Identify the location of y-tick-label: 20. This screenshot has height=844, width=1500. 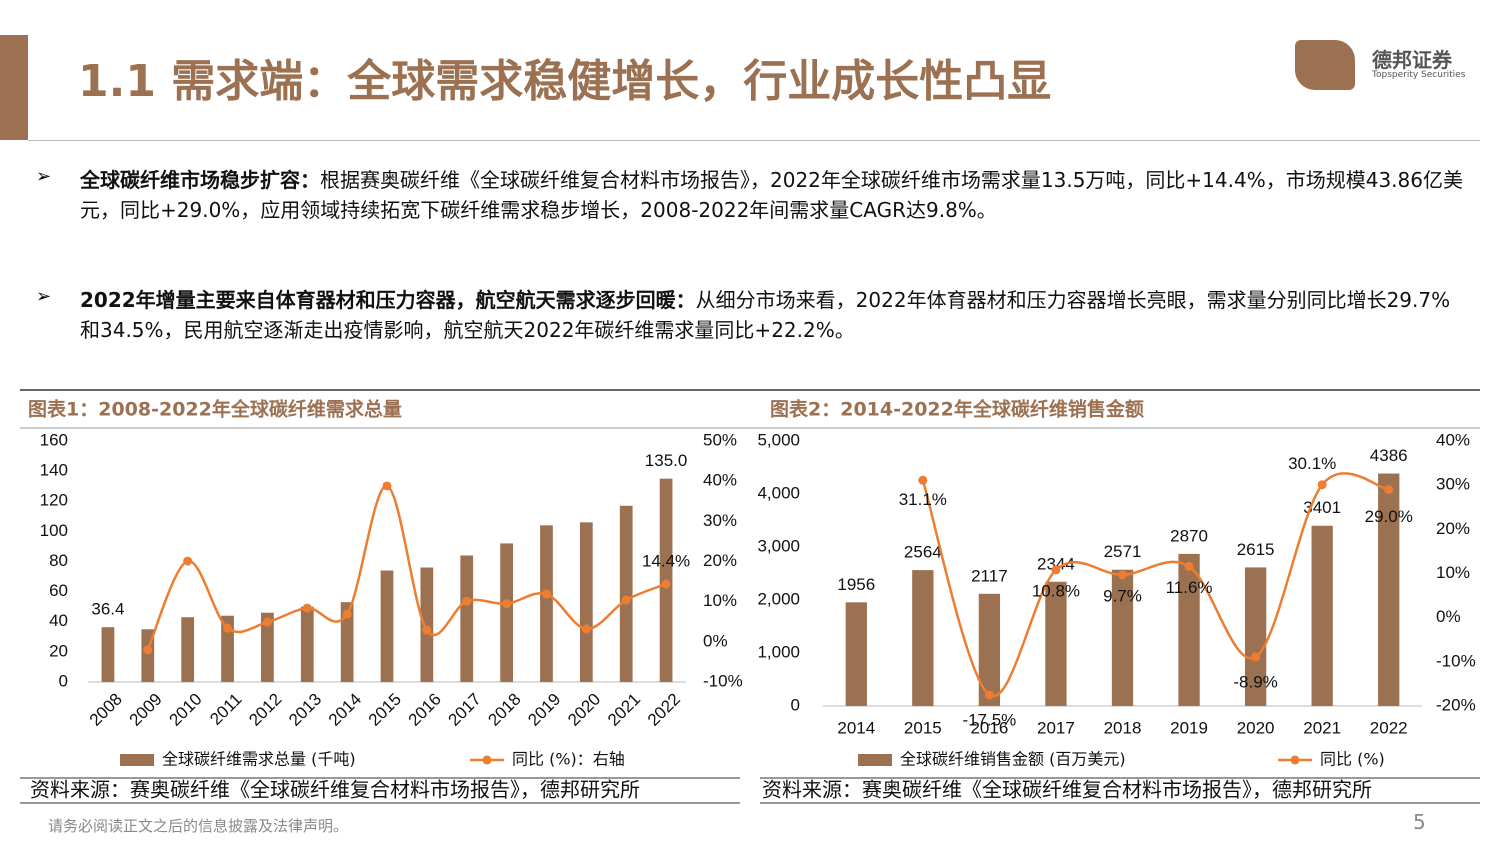
(58, 650).